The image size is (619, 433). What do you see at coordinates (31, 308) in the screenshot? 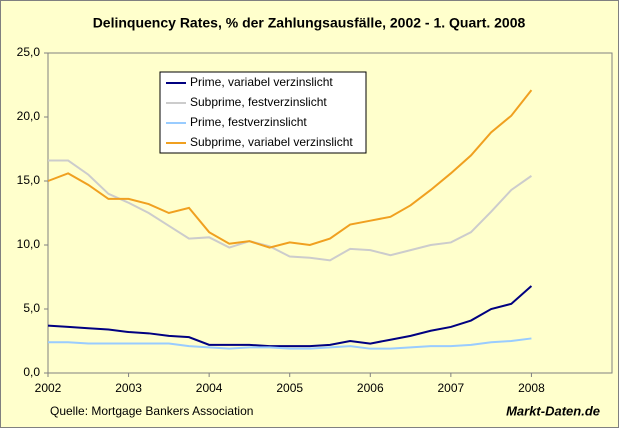
I see `y-tick-label: 5,0` at bounding box center [31, 308].